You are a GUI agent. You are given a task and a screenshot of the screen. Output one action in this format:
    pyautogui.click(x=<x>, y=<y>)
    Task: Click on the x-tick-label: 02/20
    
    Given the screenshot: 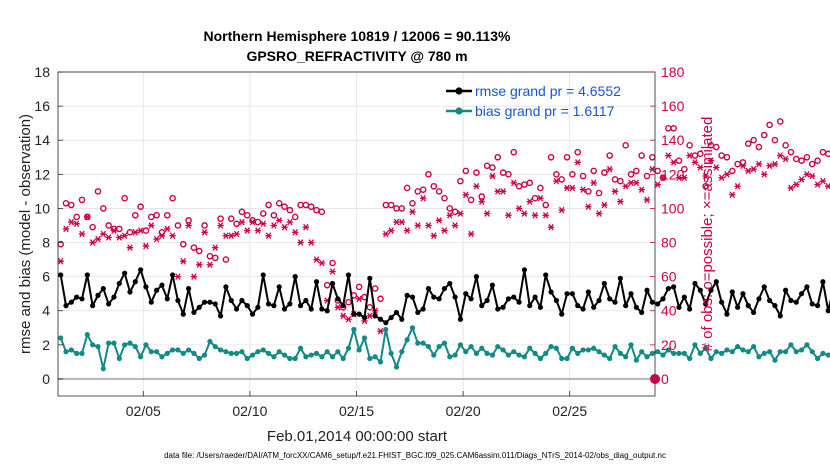 What is the action you would take?
    pyautogui.click(x=463, y=411)
    